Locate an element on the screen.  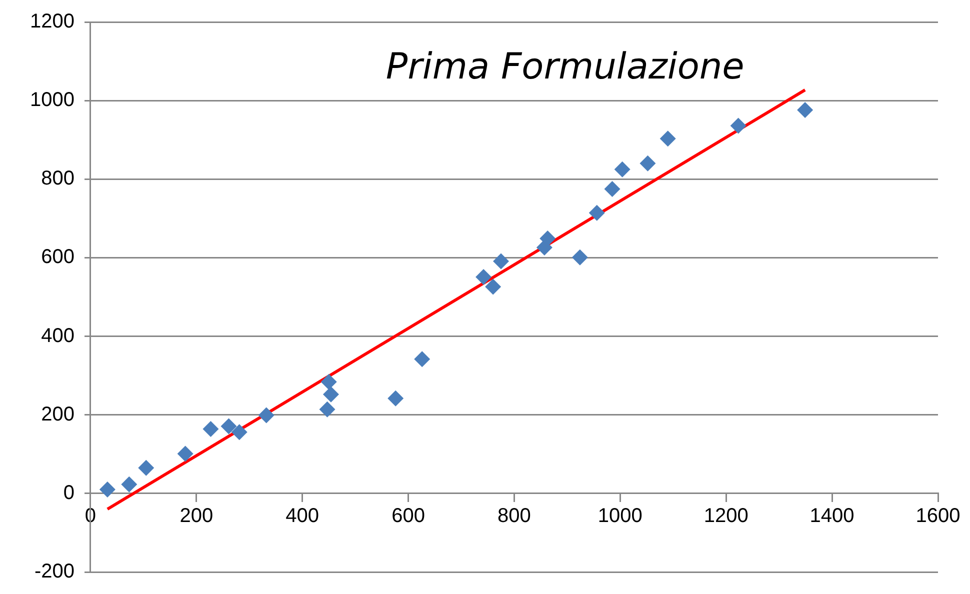
text: Prima Formulazione is located at coordinates (565, 67).